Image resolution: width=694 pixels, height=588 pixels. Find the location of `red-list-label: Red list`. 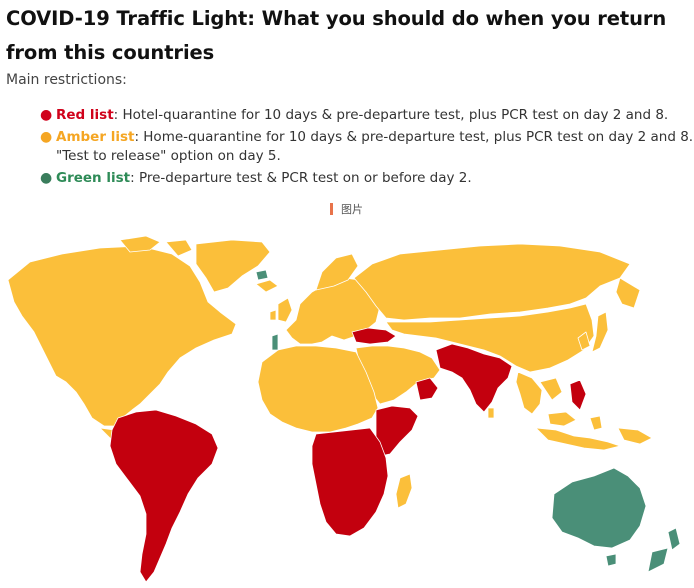

red-list-label: Red list is located at coordinates (85, 115).